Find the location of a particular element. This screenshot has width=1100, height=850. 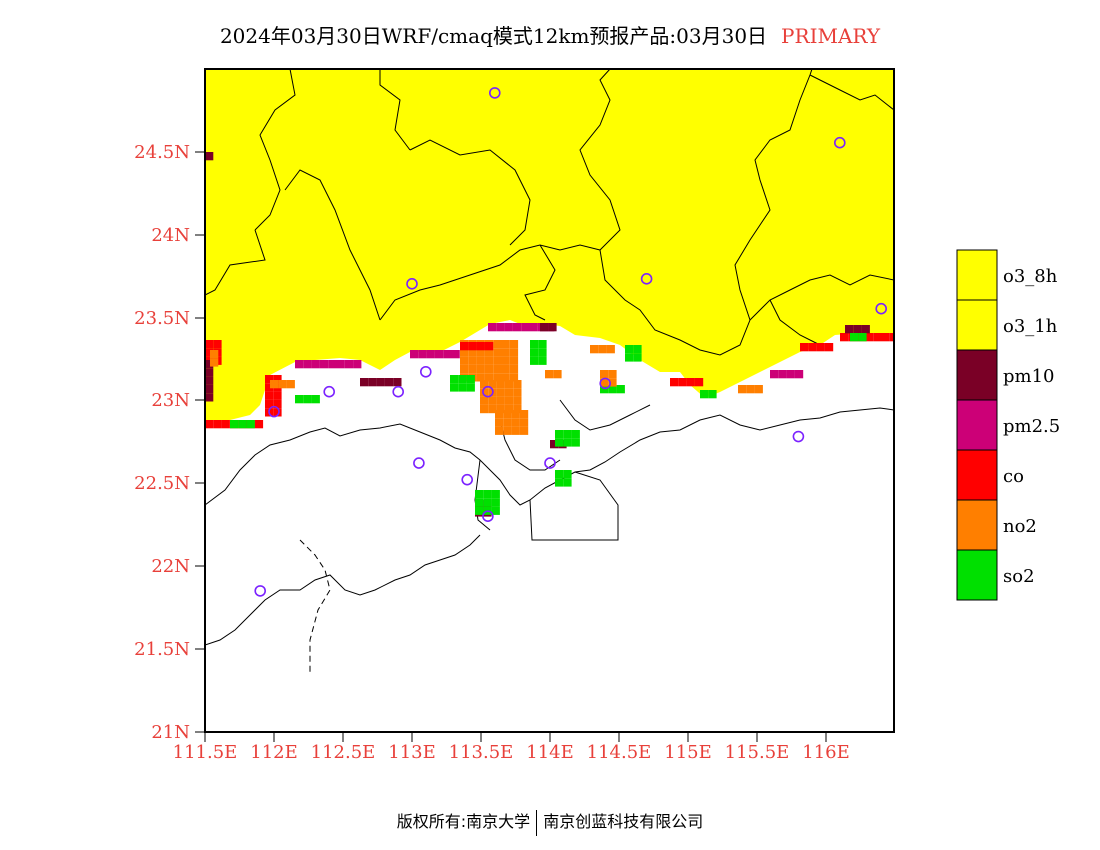

legend-label: so2 is located at coordinates (1019, 576).